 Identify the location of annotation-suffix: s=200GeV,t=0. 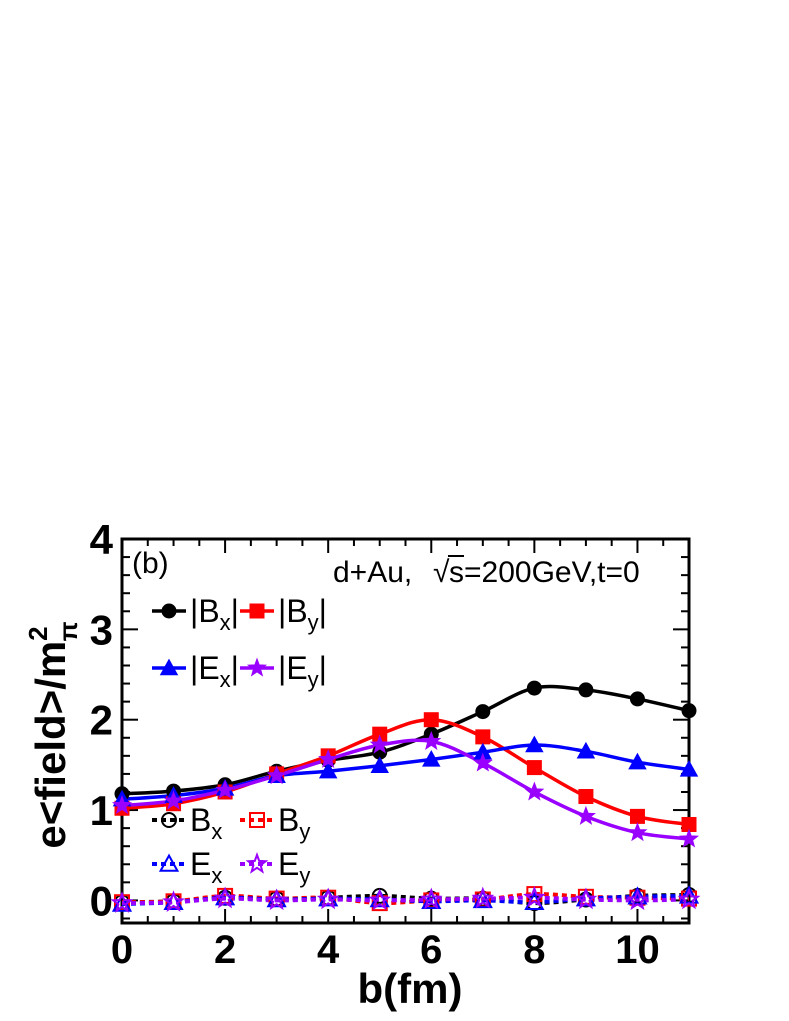
(544, 572).